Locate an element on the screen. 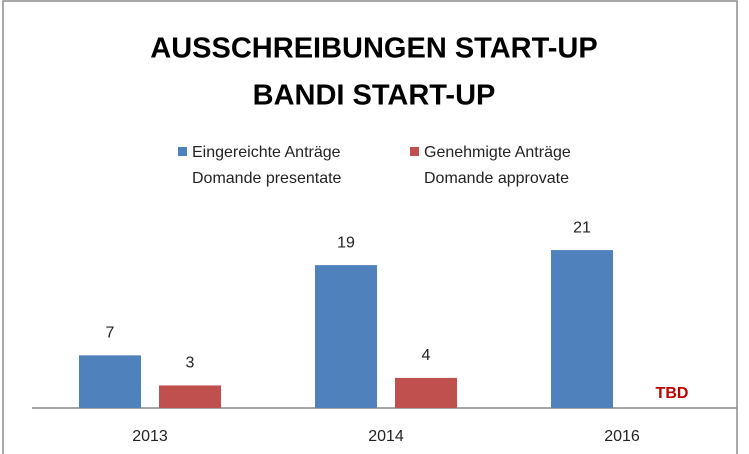  value-label: TBD is located at coordinates (672, 393).